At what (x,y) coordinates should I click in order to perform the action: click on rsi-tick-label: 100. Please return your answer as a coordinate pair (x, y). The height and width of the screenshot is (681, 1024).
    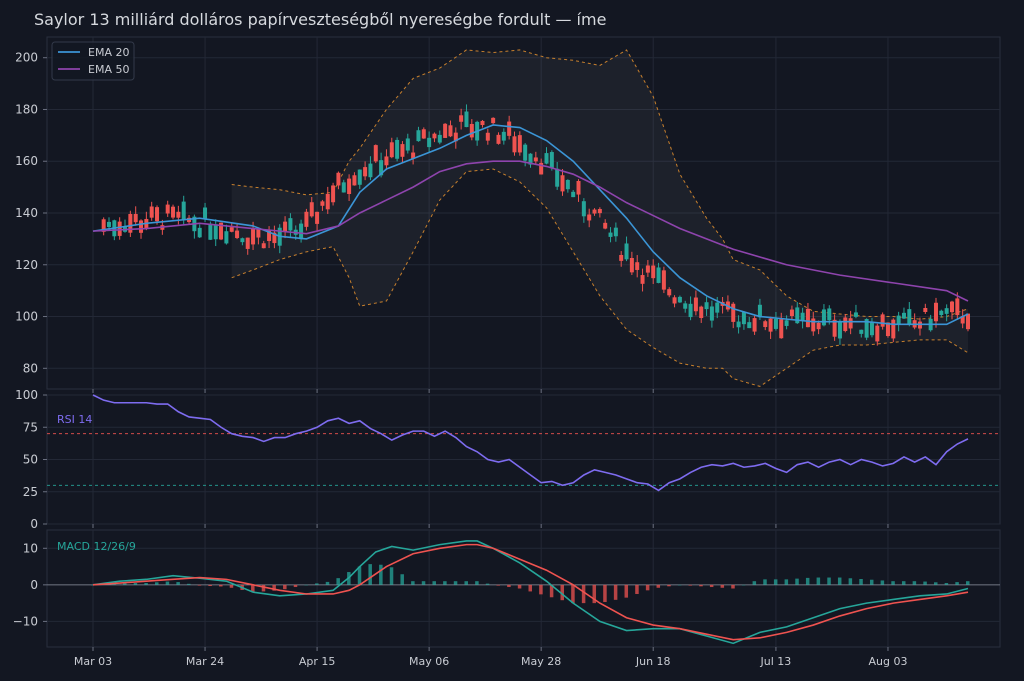
    Looking at the image, I should click on (26, 395).